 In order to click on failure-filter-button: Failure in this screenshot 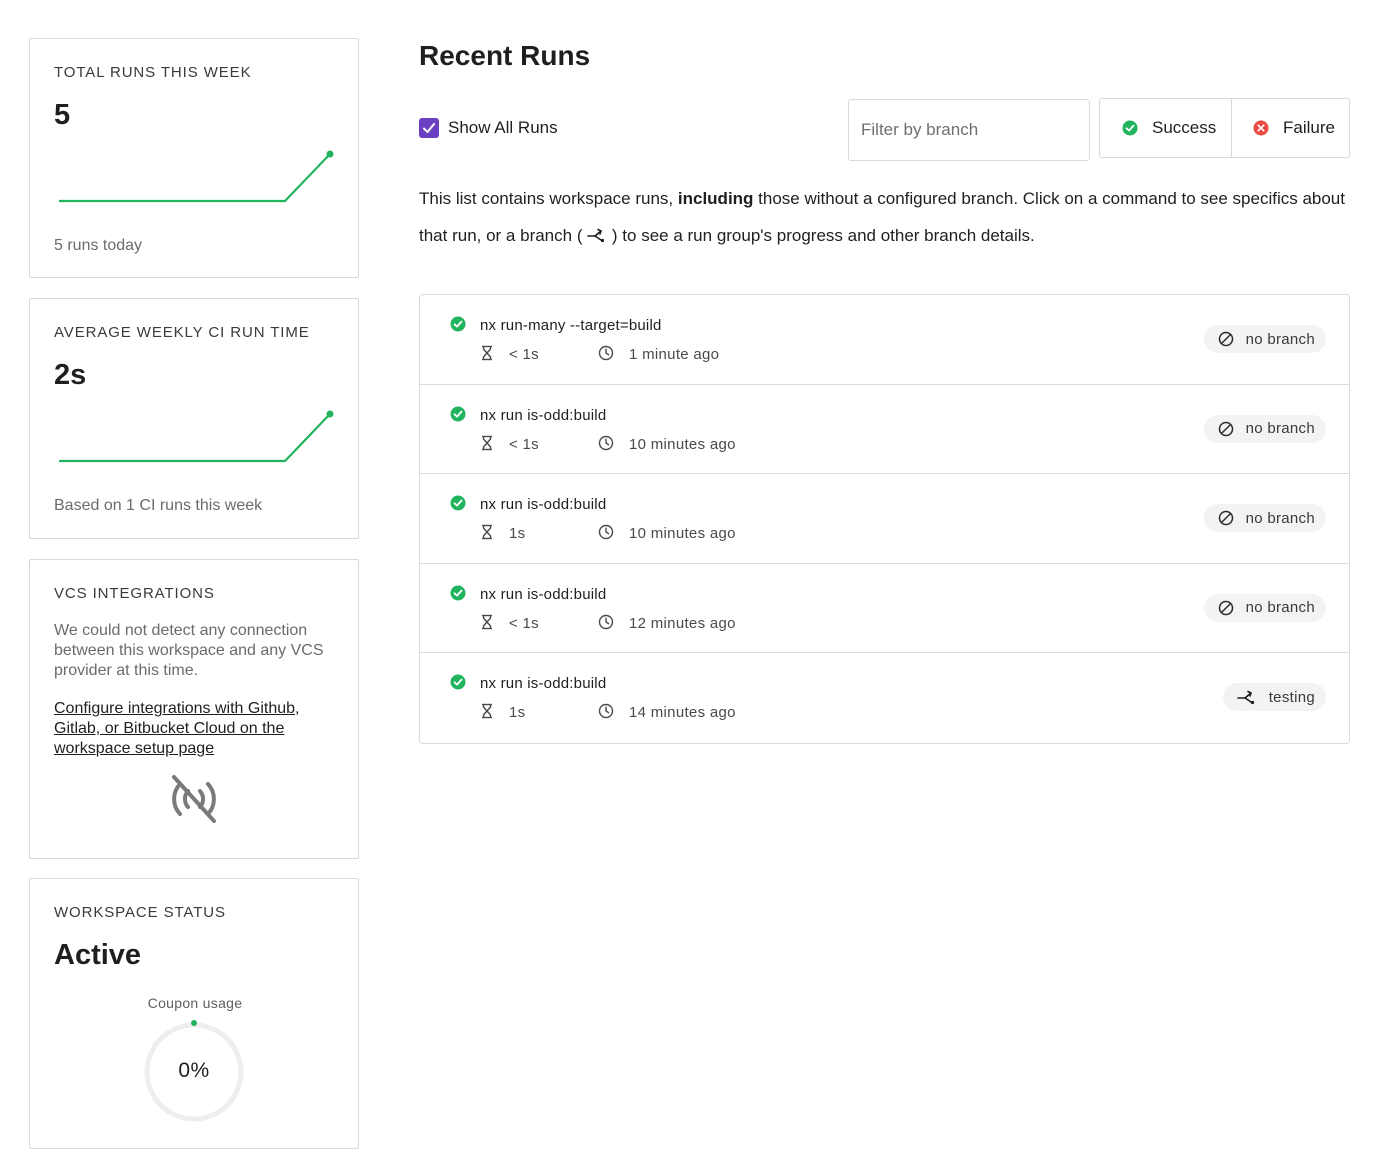, I will do `click(1290, 128)`.